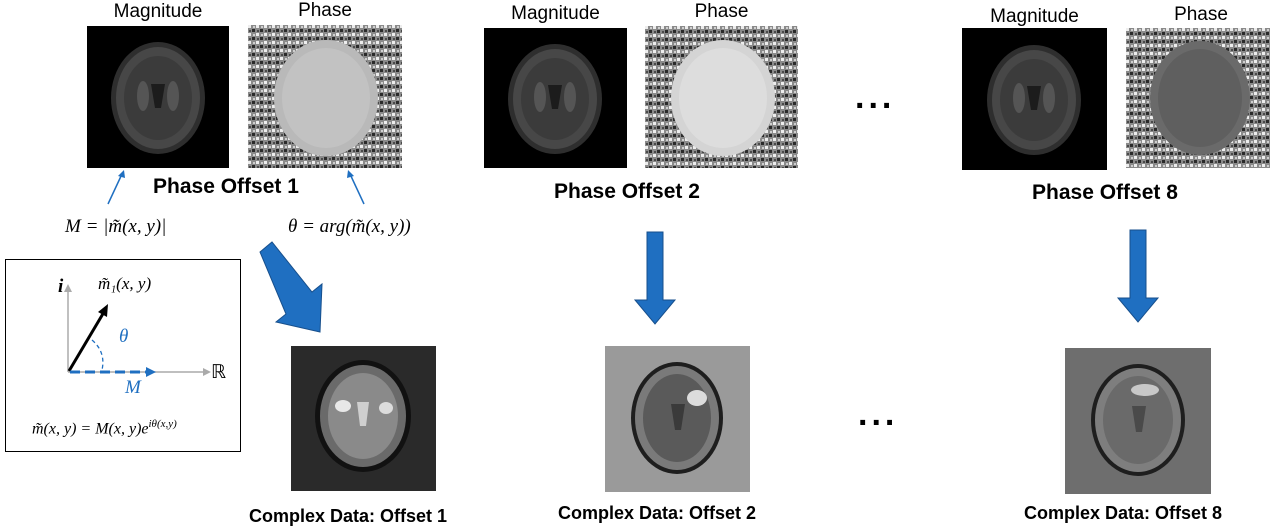 Image resolution: width=1280 pixels, height=529 pixels. What do you see at coordinates (1201, 14) in the screenshot?
I see `phase-label-8: Phase` at bounding box center [1201, 14].